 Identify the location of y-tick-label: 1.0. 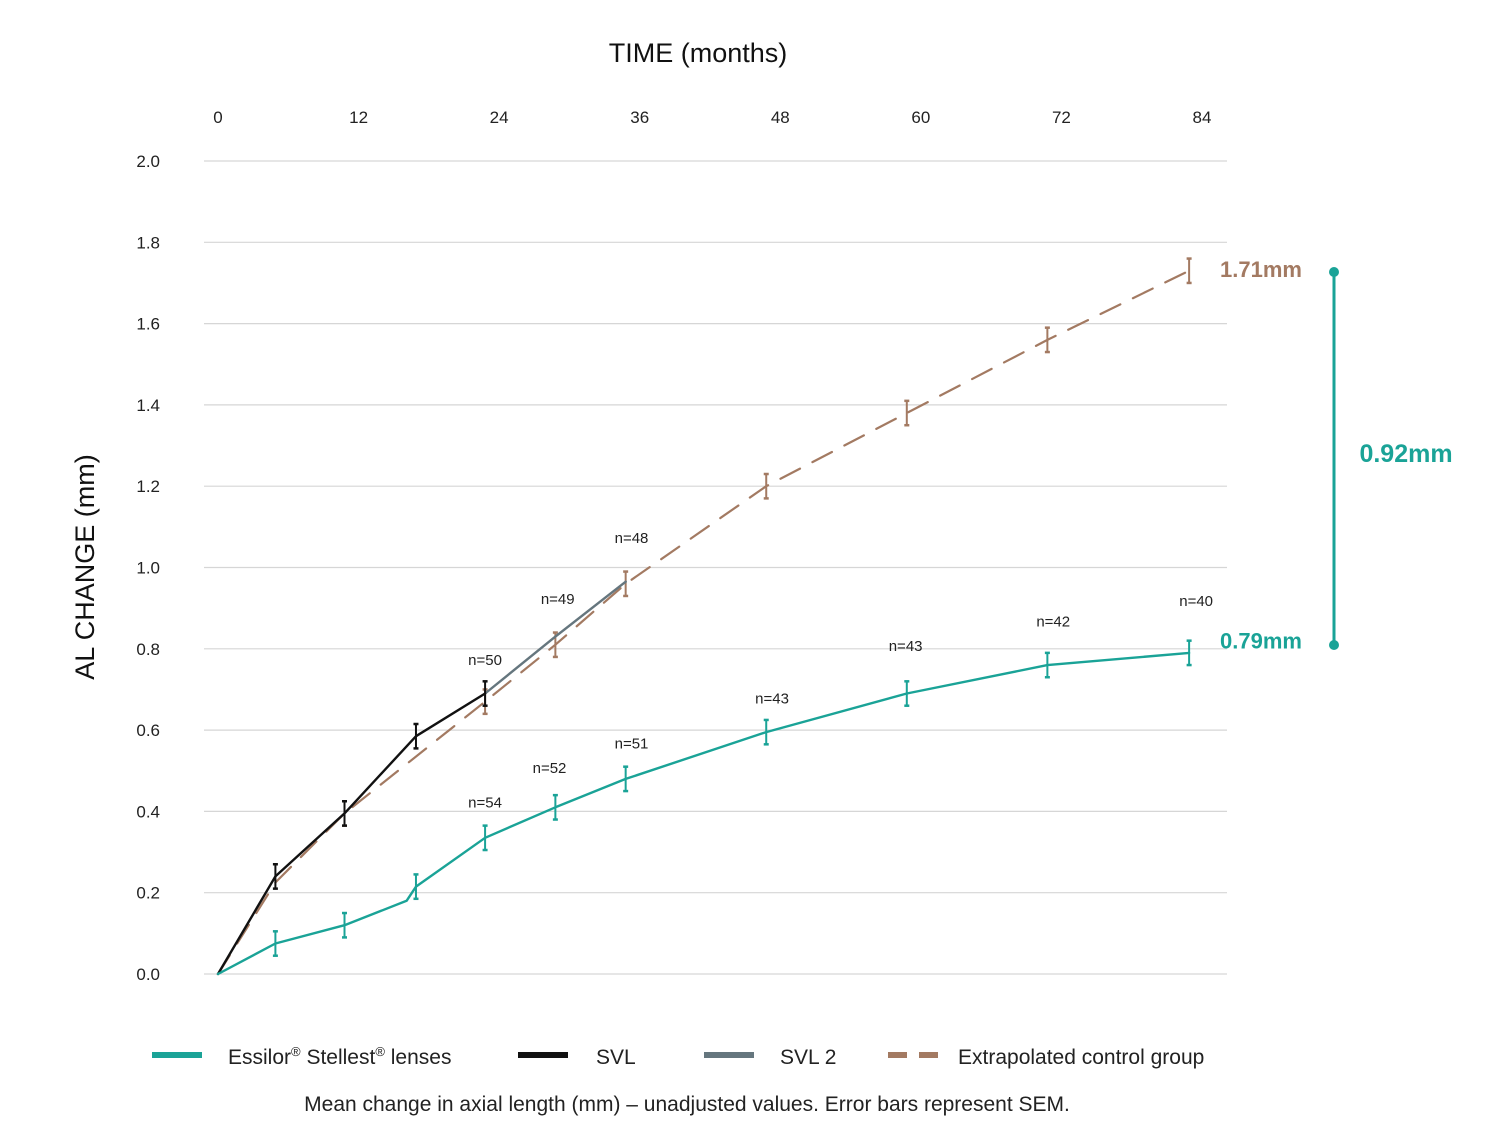
(148, 568).